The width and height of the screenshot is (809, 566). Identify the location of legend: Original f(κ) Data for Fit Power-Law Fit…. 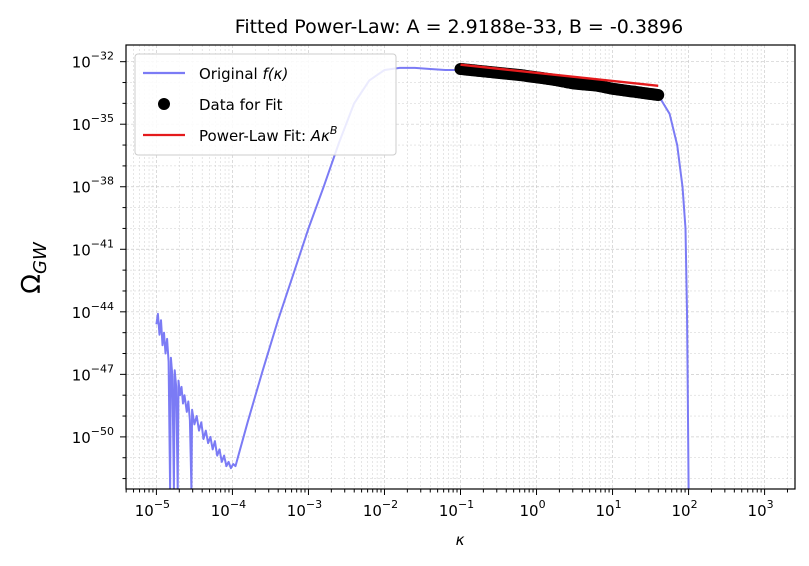
(265, 104).